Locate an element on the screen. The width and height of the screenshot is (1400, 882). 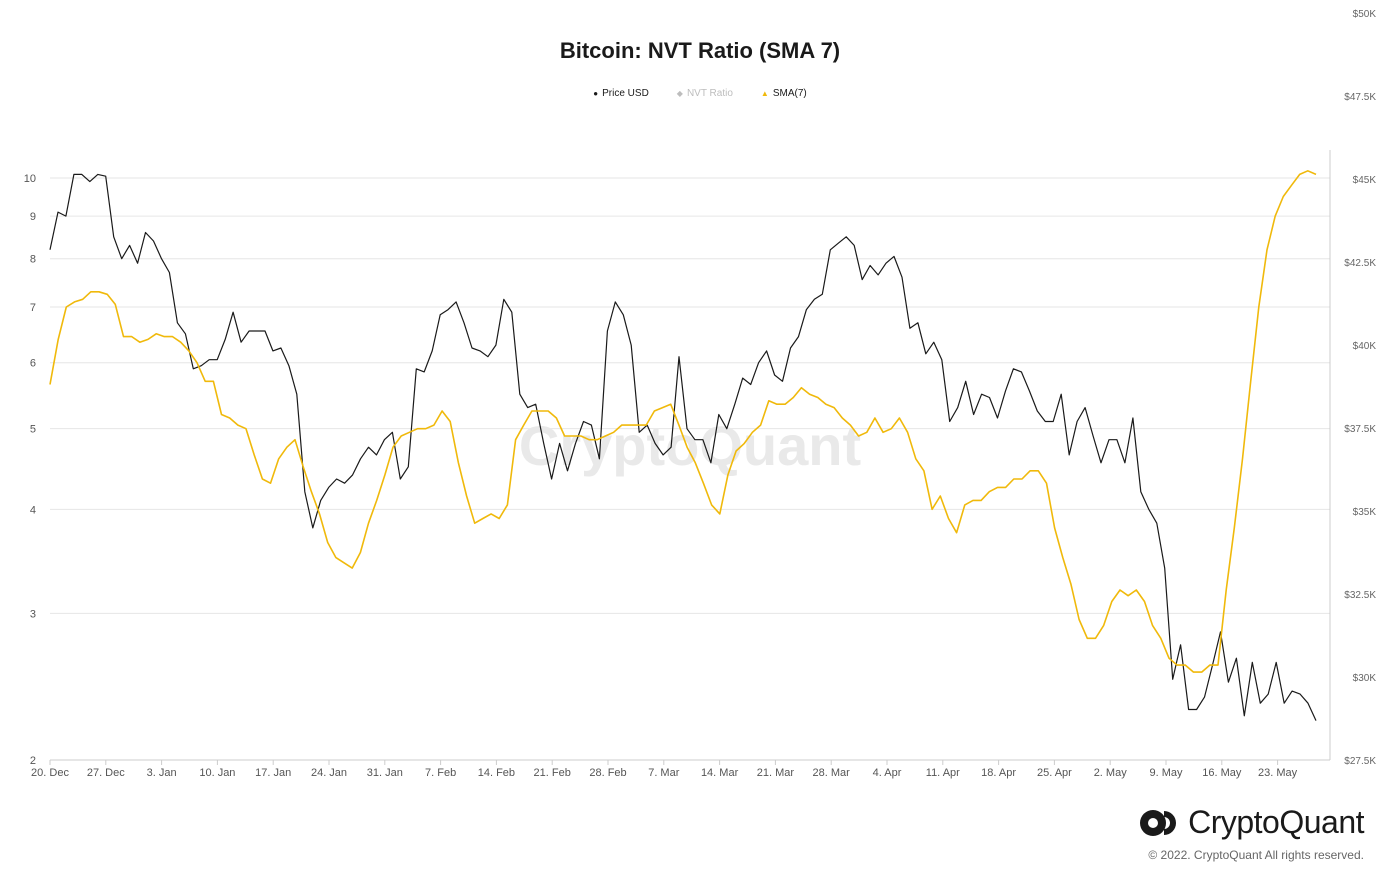
x-tick-label: 20. Dec is located at coordinates (50, 773).